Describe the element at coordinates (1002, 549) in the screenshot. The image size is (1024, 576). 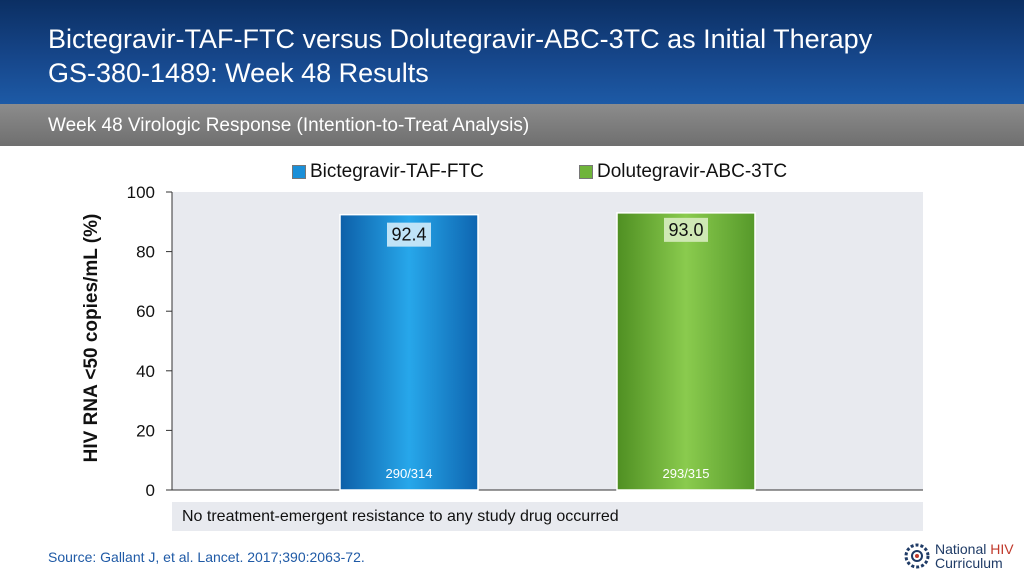
I see `logo-hiv: HIV` at that location.